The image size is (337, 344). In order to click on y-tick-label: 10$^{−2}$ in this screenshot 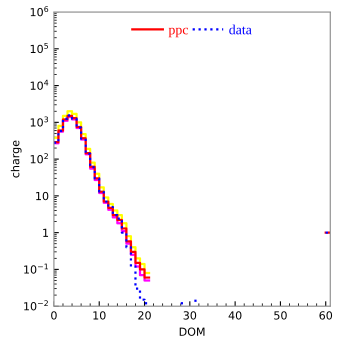, I will do `click(36, 305)`.